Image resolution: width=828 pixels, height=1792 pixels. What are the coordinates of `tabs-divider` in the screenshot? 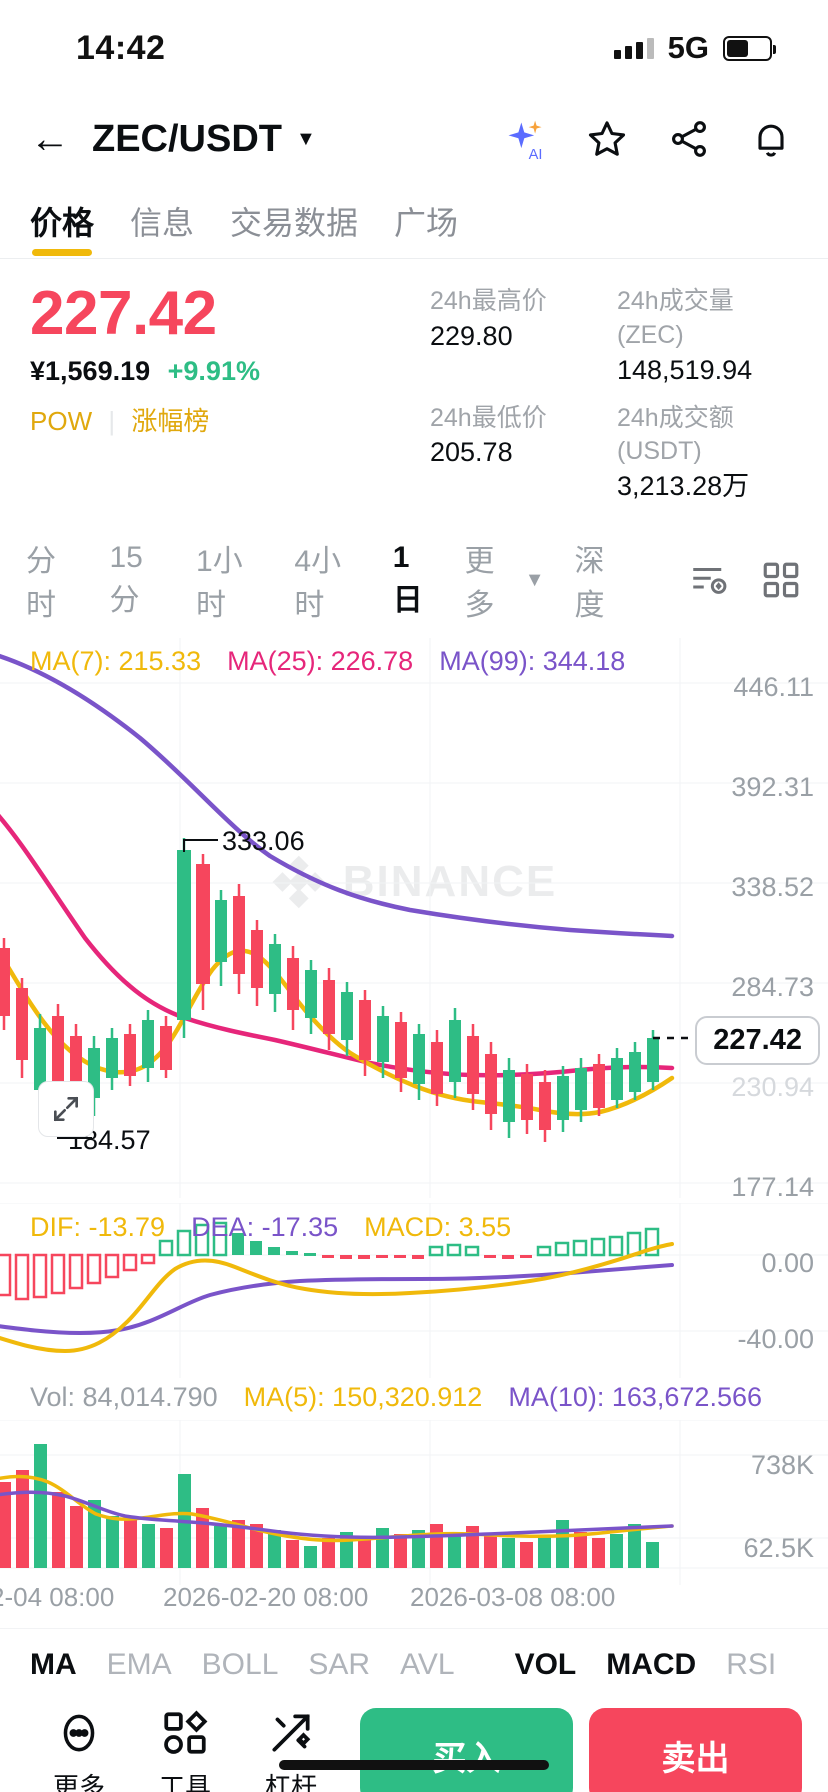 It's located at (414, 258).